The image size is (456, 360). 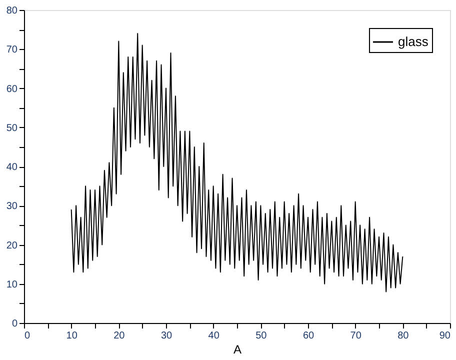 What do you see at coordinates (445, 336) in the screenshot?
I see `x-tick-label: 90` at bounding box center [445, 336].